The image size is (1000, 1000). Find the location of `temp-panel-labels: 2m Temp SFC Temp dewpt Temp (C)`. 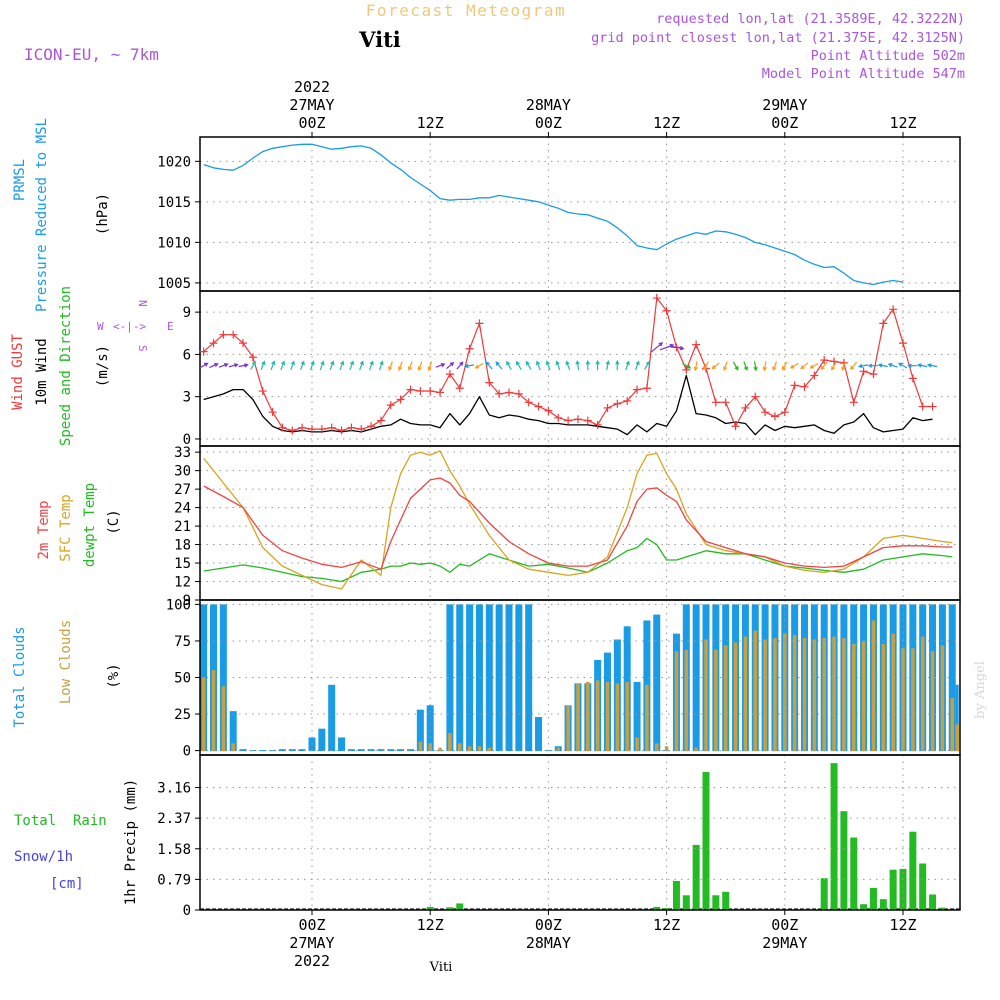

temp-panel-labels: 2m Temp SFC Temp dewpt Temp (C) is located at coordinates (79, 525).